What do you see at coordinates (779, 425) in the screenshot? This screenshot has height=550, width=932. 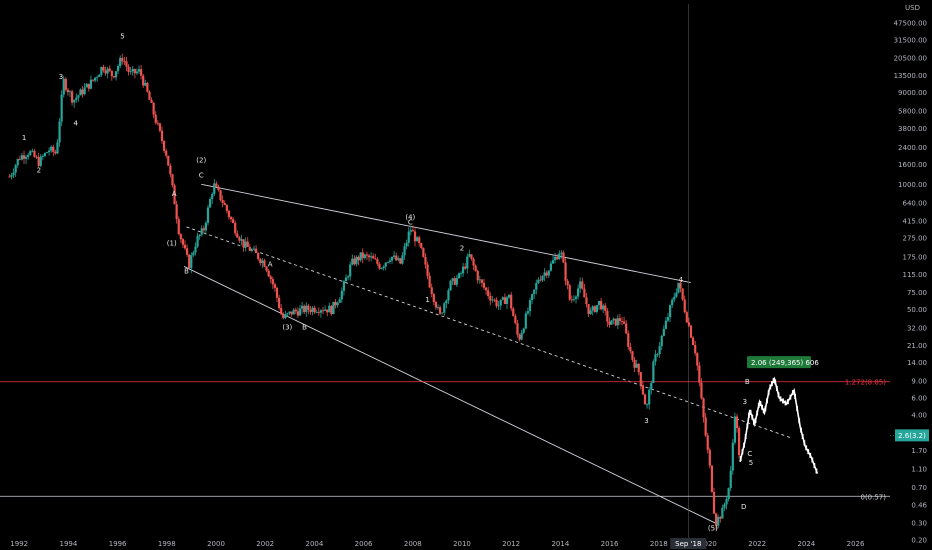 I see `projection-path` at bounding box center [779, 425].